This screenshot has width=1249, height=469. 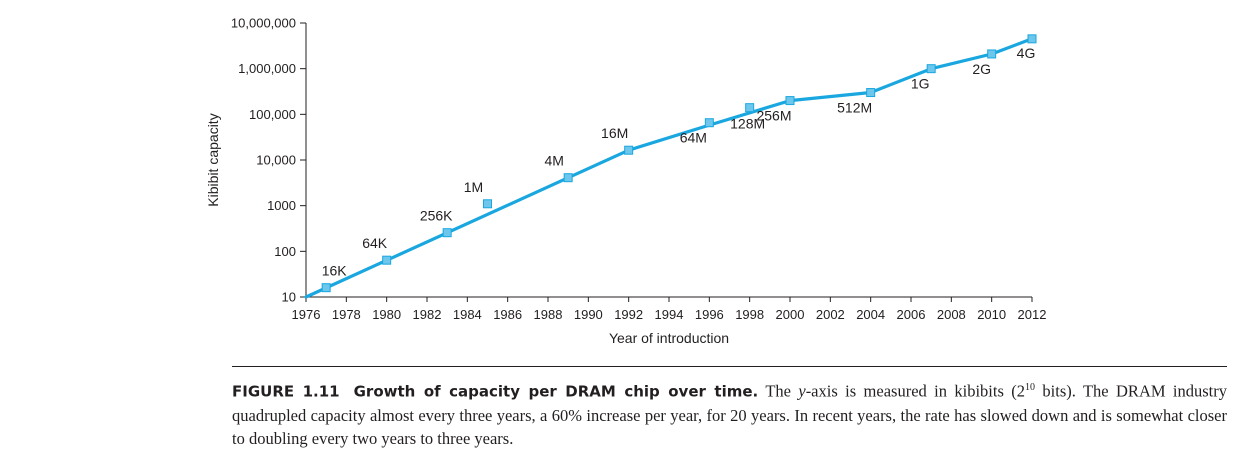 I want to click on y-tick-label: 1,000,000, so click(x=267, y=68).